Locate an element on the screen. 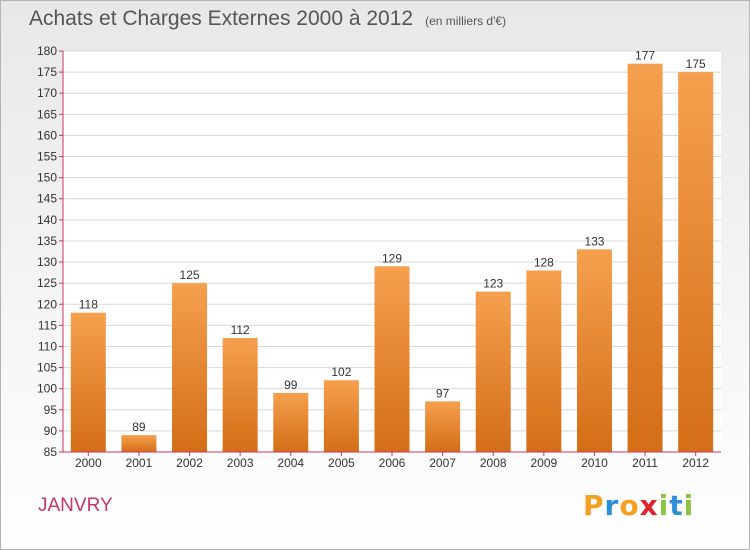 The image size is (750, 550). y-tick-label: 95 is located at coordinates (51, 410).